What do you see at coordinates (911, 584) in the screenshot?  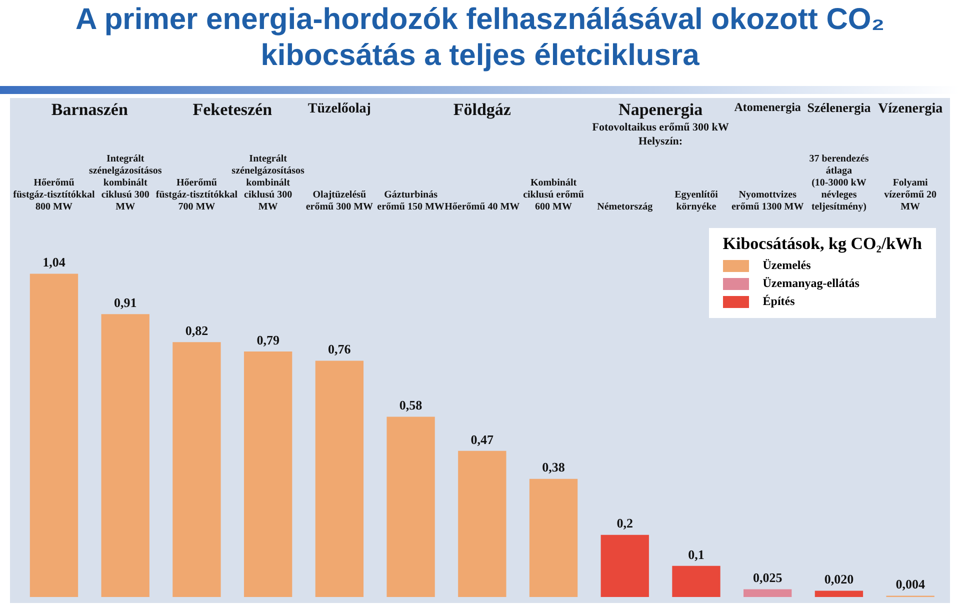 I see `data-label: 0,004` at bounding box center [911, 584].